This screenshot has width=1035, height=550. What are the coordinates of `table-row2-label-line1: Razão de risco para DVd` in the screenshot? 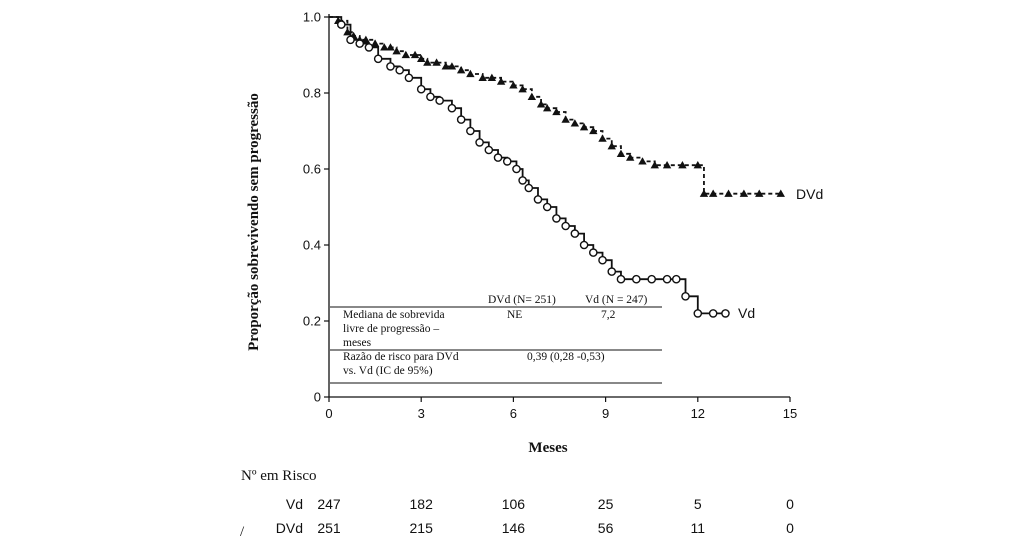 It's located at (401, 357).